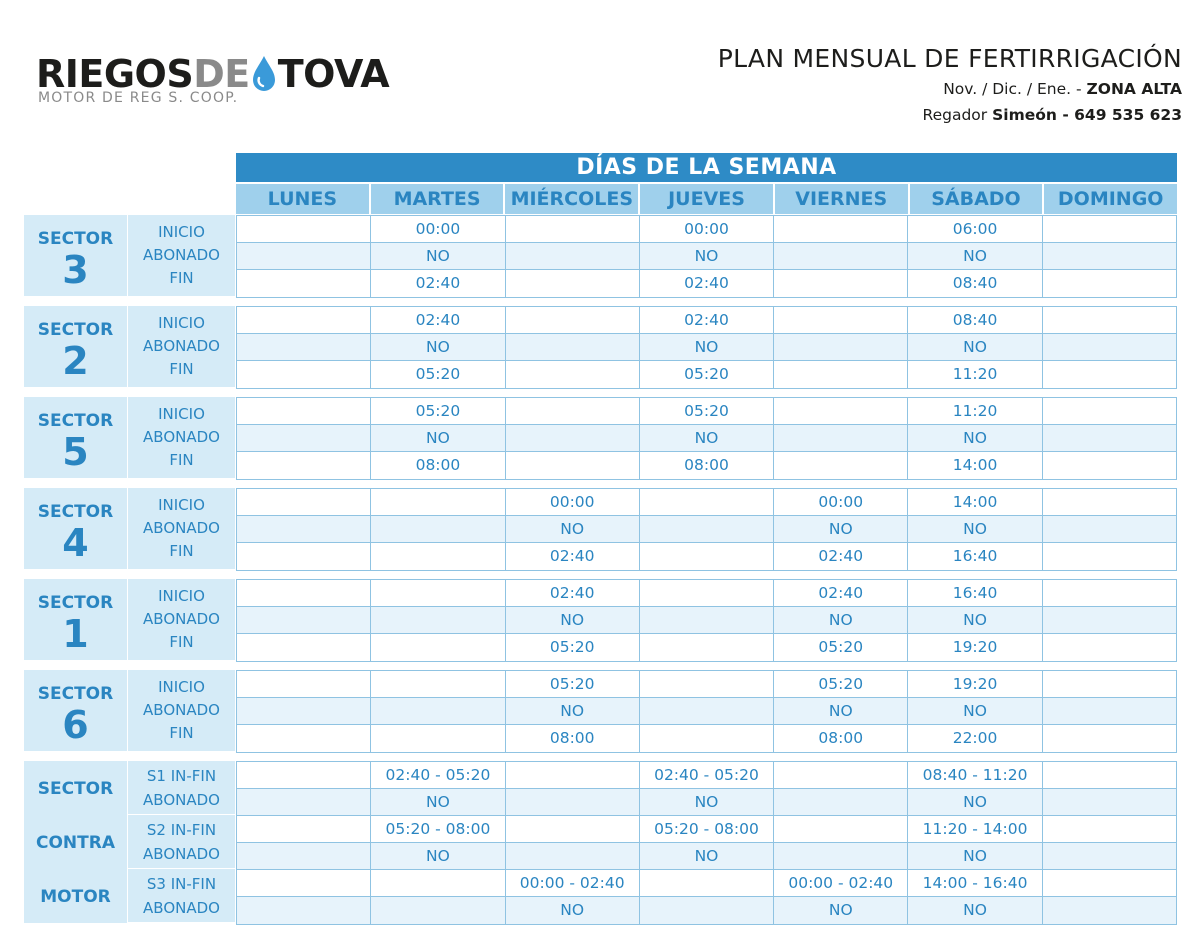 The height and width of the screenshot is (952, 1200). I want to click on schedule-grid: 00:00 00:00 14:00 NO NO NO 02:40 02:40 16:40, so click(706, 529).